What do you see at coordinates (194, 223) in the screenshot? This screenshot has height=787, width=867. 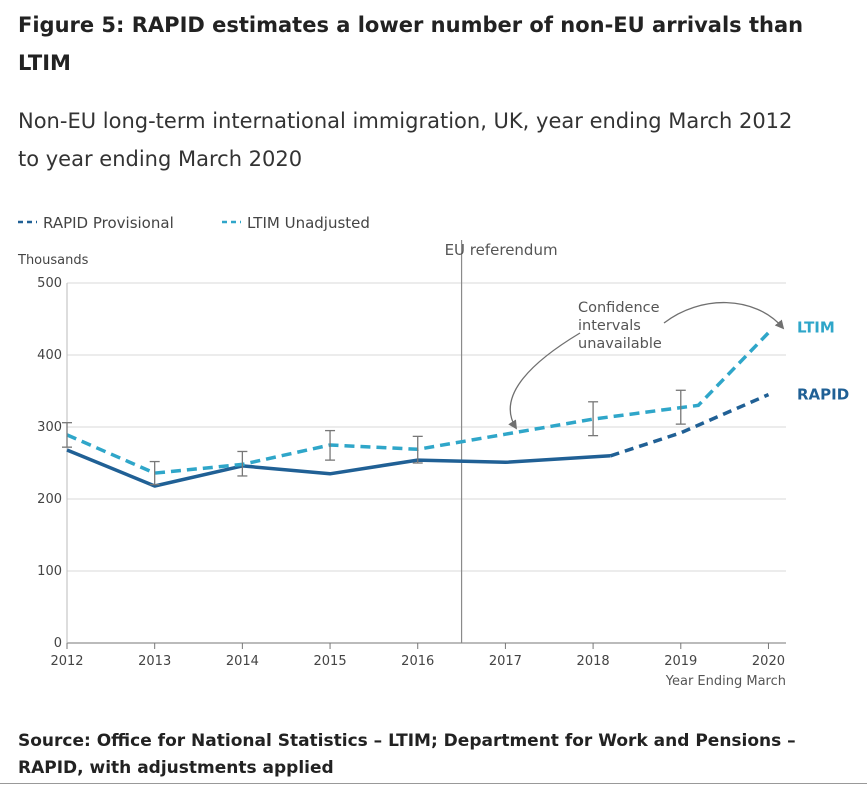 I see `chart-legend: RAPID Provisional LTIM Unadjusted` at bounding box center [194, 223].